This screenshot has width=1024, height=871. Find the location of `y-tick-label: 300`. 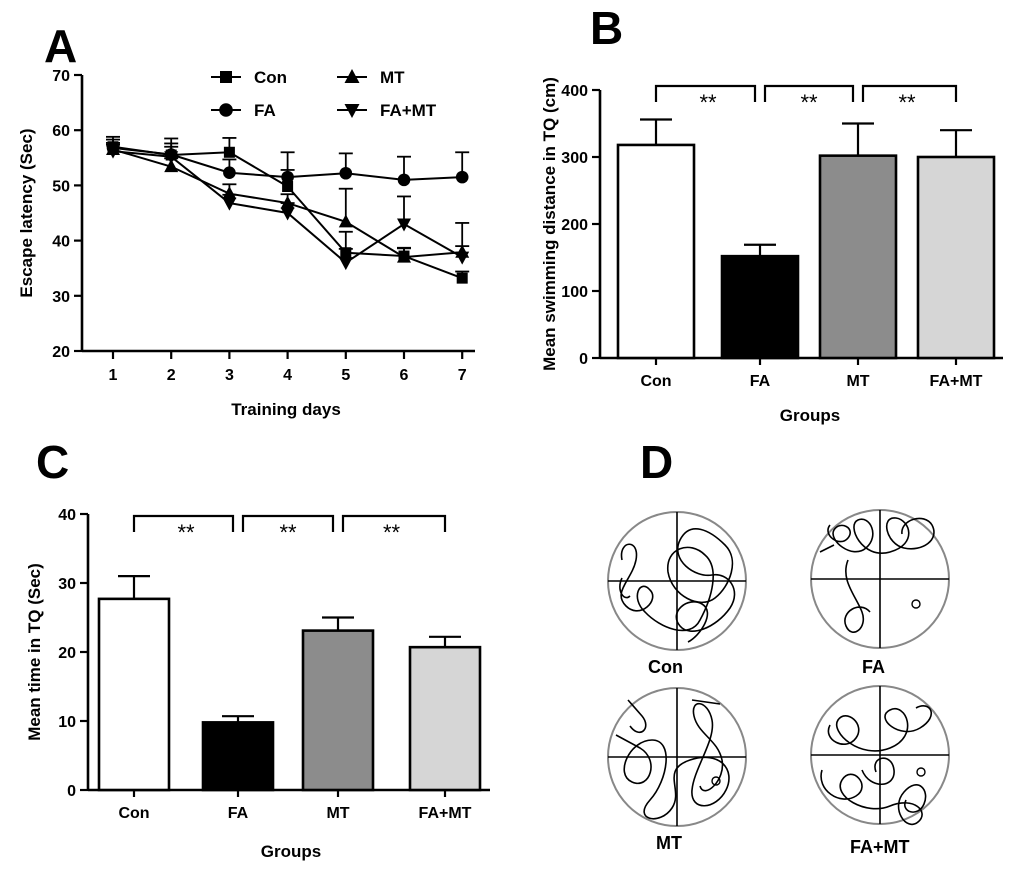

y-tick-label: 300 is located at coordinates (574, 158).